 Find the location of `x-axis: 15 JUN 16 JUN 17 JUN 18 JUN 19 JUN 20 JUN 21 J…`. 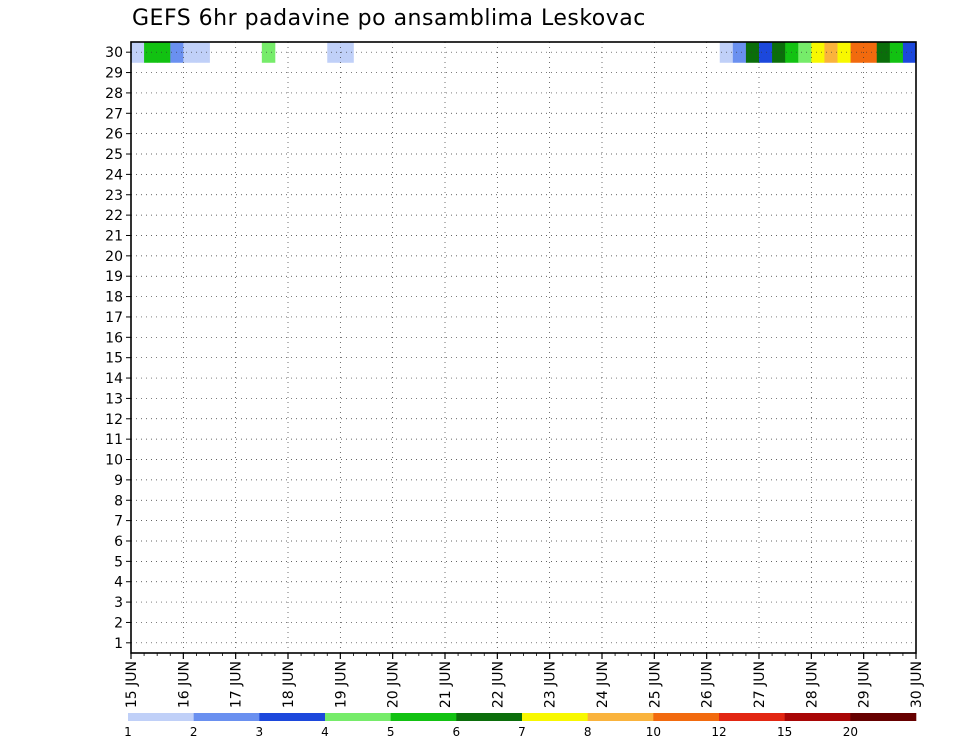

x-axis: 15 JUN 16 JUN 17 JUN 18 JUN 19 JUN 20 JUN 21 J… is located at coordinates (524, 680).